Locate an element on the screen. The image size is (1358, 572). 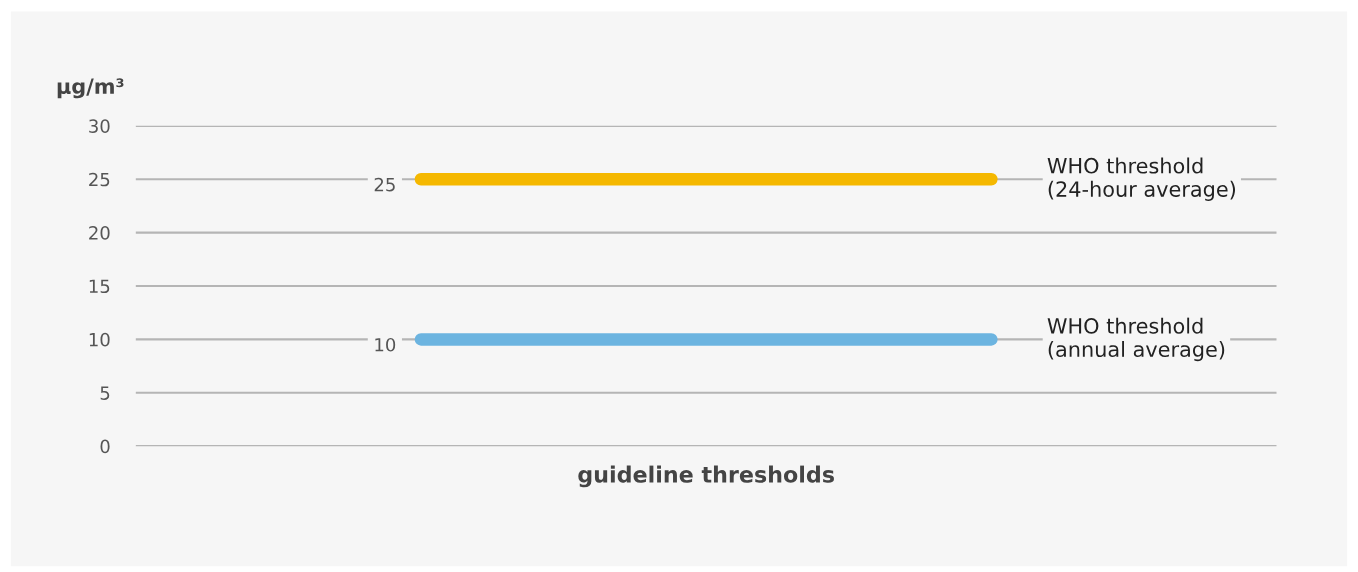
x-axis-title: guideline thresholds is located at coordinates (706, 476).